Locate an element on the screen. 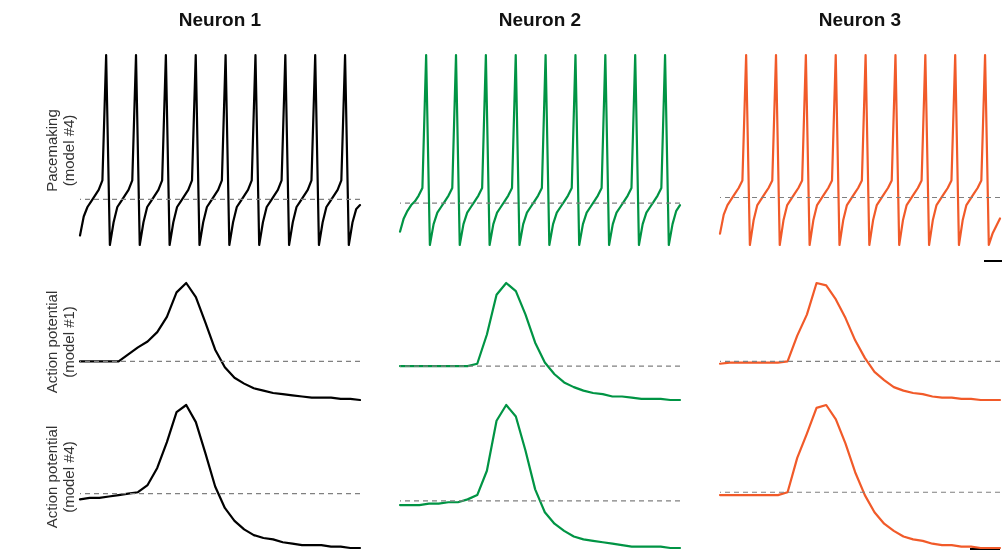 The height and width of the screenshot is (555, 1003). y-axis-title: Pacemaking (model #4) is located at coordinates (59, 150).